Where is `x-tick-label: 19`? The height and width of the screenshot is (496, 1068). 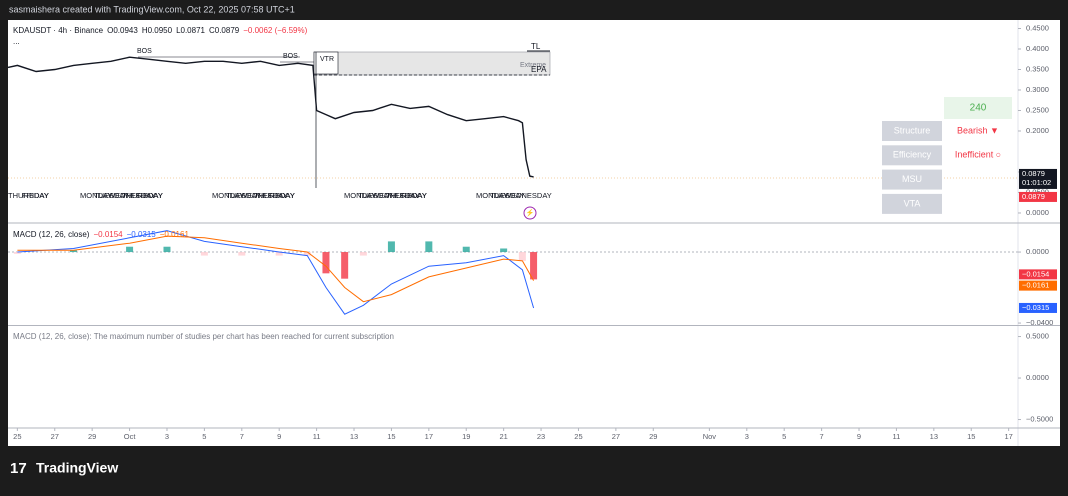 x-tick-label: 19 is located at coordinates (466, 436).